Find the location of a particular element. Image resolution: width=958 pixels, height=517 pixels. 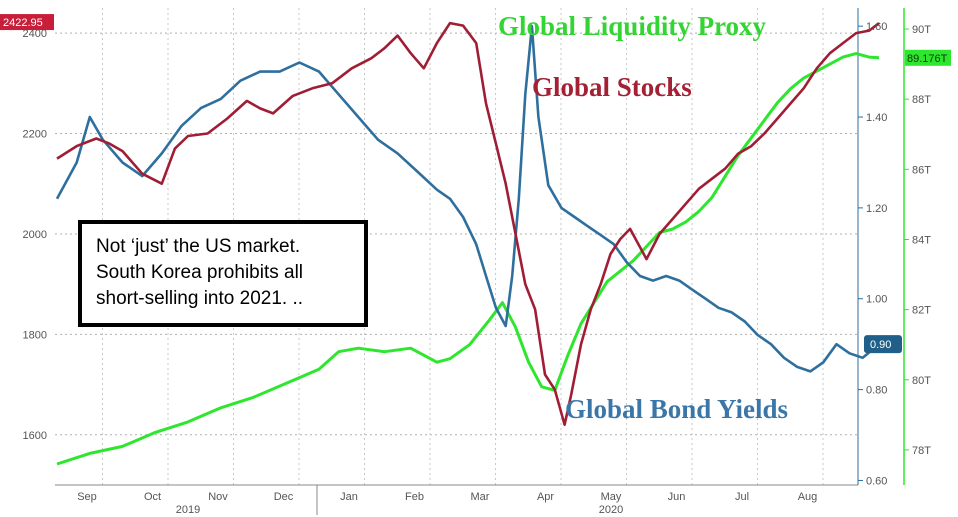

left-tick-label: 2400 is located at coordinates (35, 34).